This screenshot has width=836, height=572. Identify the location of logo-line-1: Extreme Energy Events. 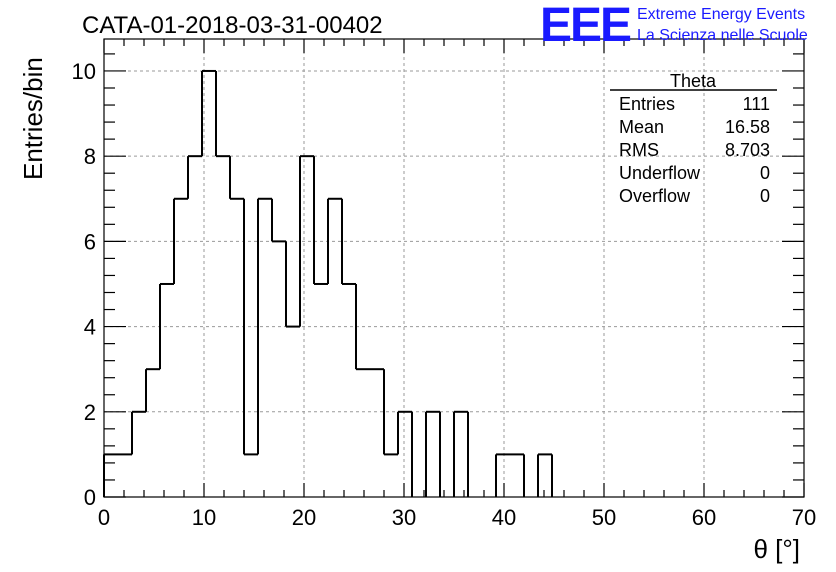
(721, 14).